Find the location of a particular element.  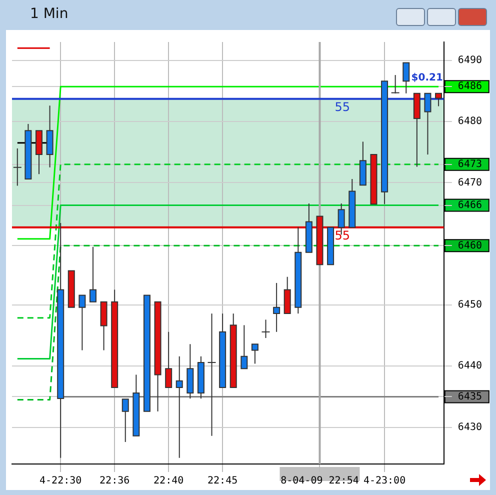

y-tick-label: 6466 is located at coordinates (470, 205).